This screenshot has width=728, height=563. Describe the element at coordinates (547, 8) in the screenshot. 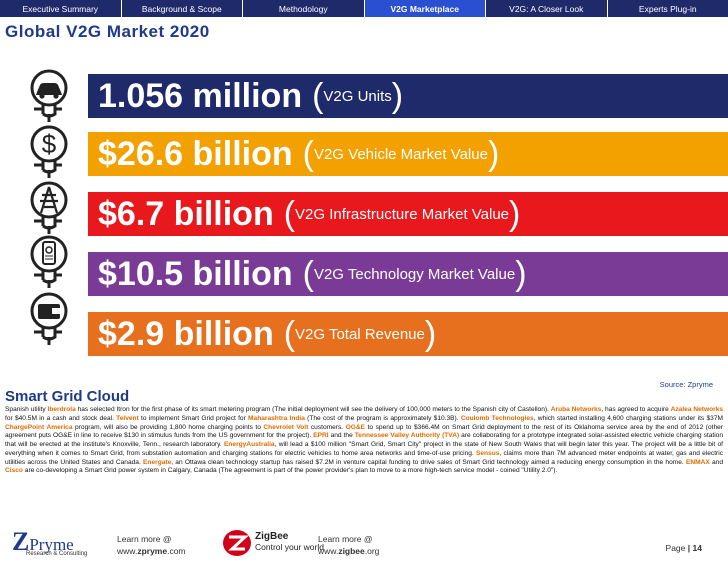

I see `tab-v2g-closer-look: V2G: A Closer Look` at that location.